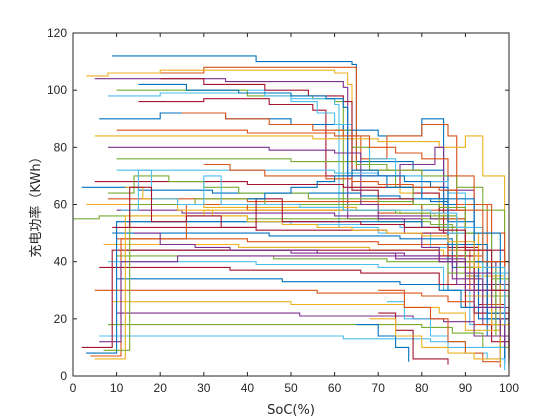 This screenshot has width=560, height=420. I want to click on x-tick-label-30: 30, so click(204, 388).